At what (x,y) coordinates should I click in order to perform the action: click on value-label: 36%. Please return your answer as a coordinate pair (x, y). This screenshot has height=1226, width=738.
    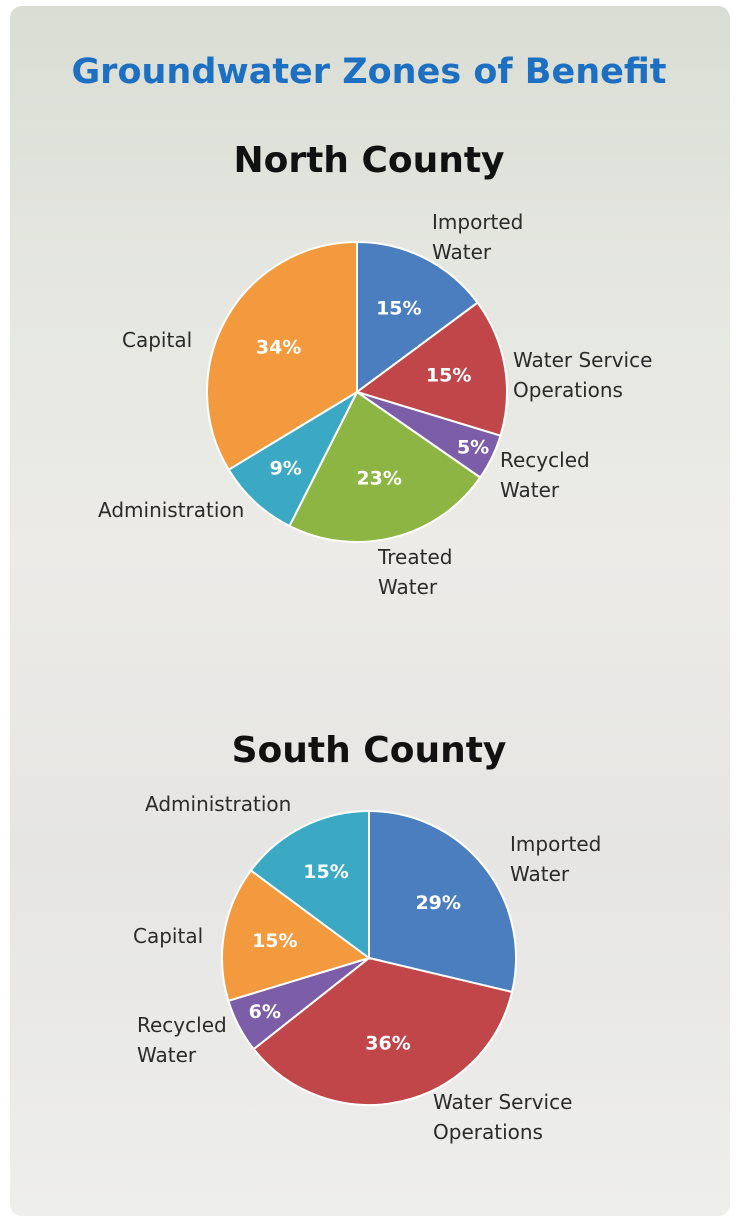
    Looking at the image, I should click on (387, 1044).